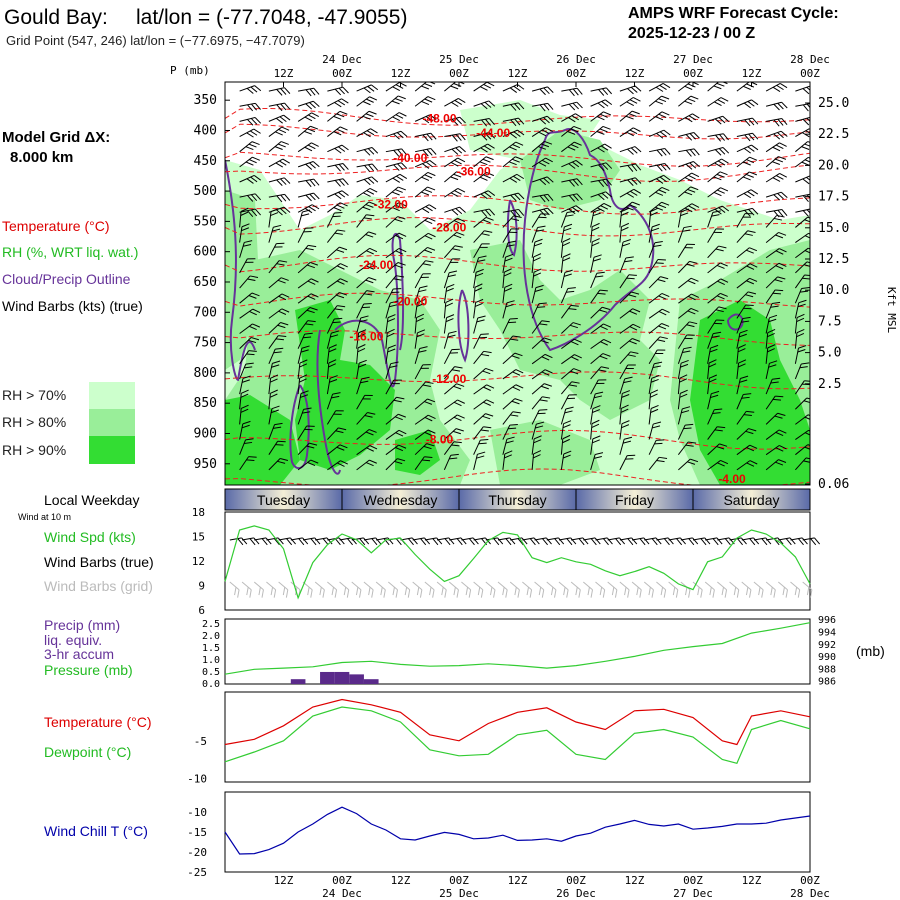 The width and height of the screenshot is (900, 900). I want to click on weekday-label: Friday, so click(634, 500).